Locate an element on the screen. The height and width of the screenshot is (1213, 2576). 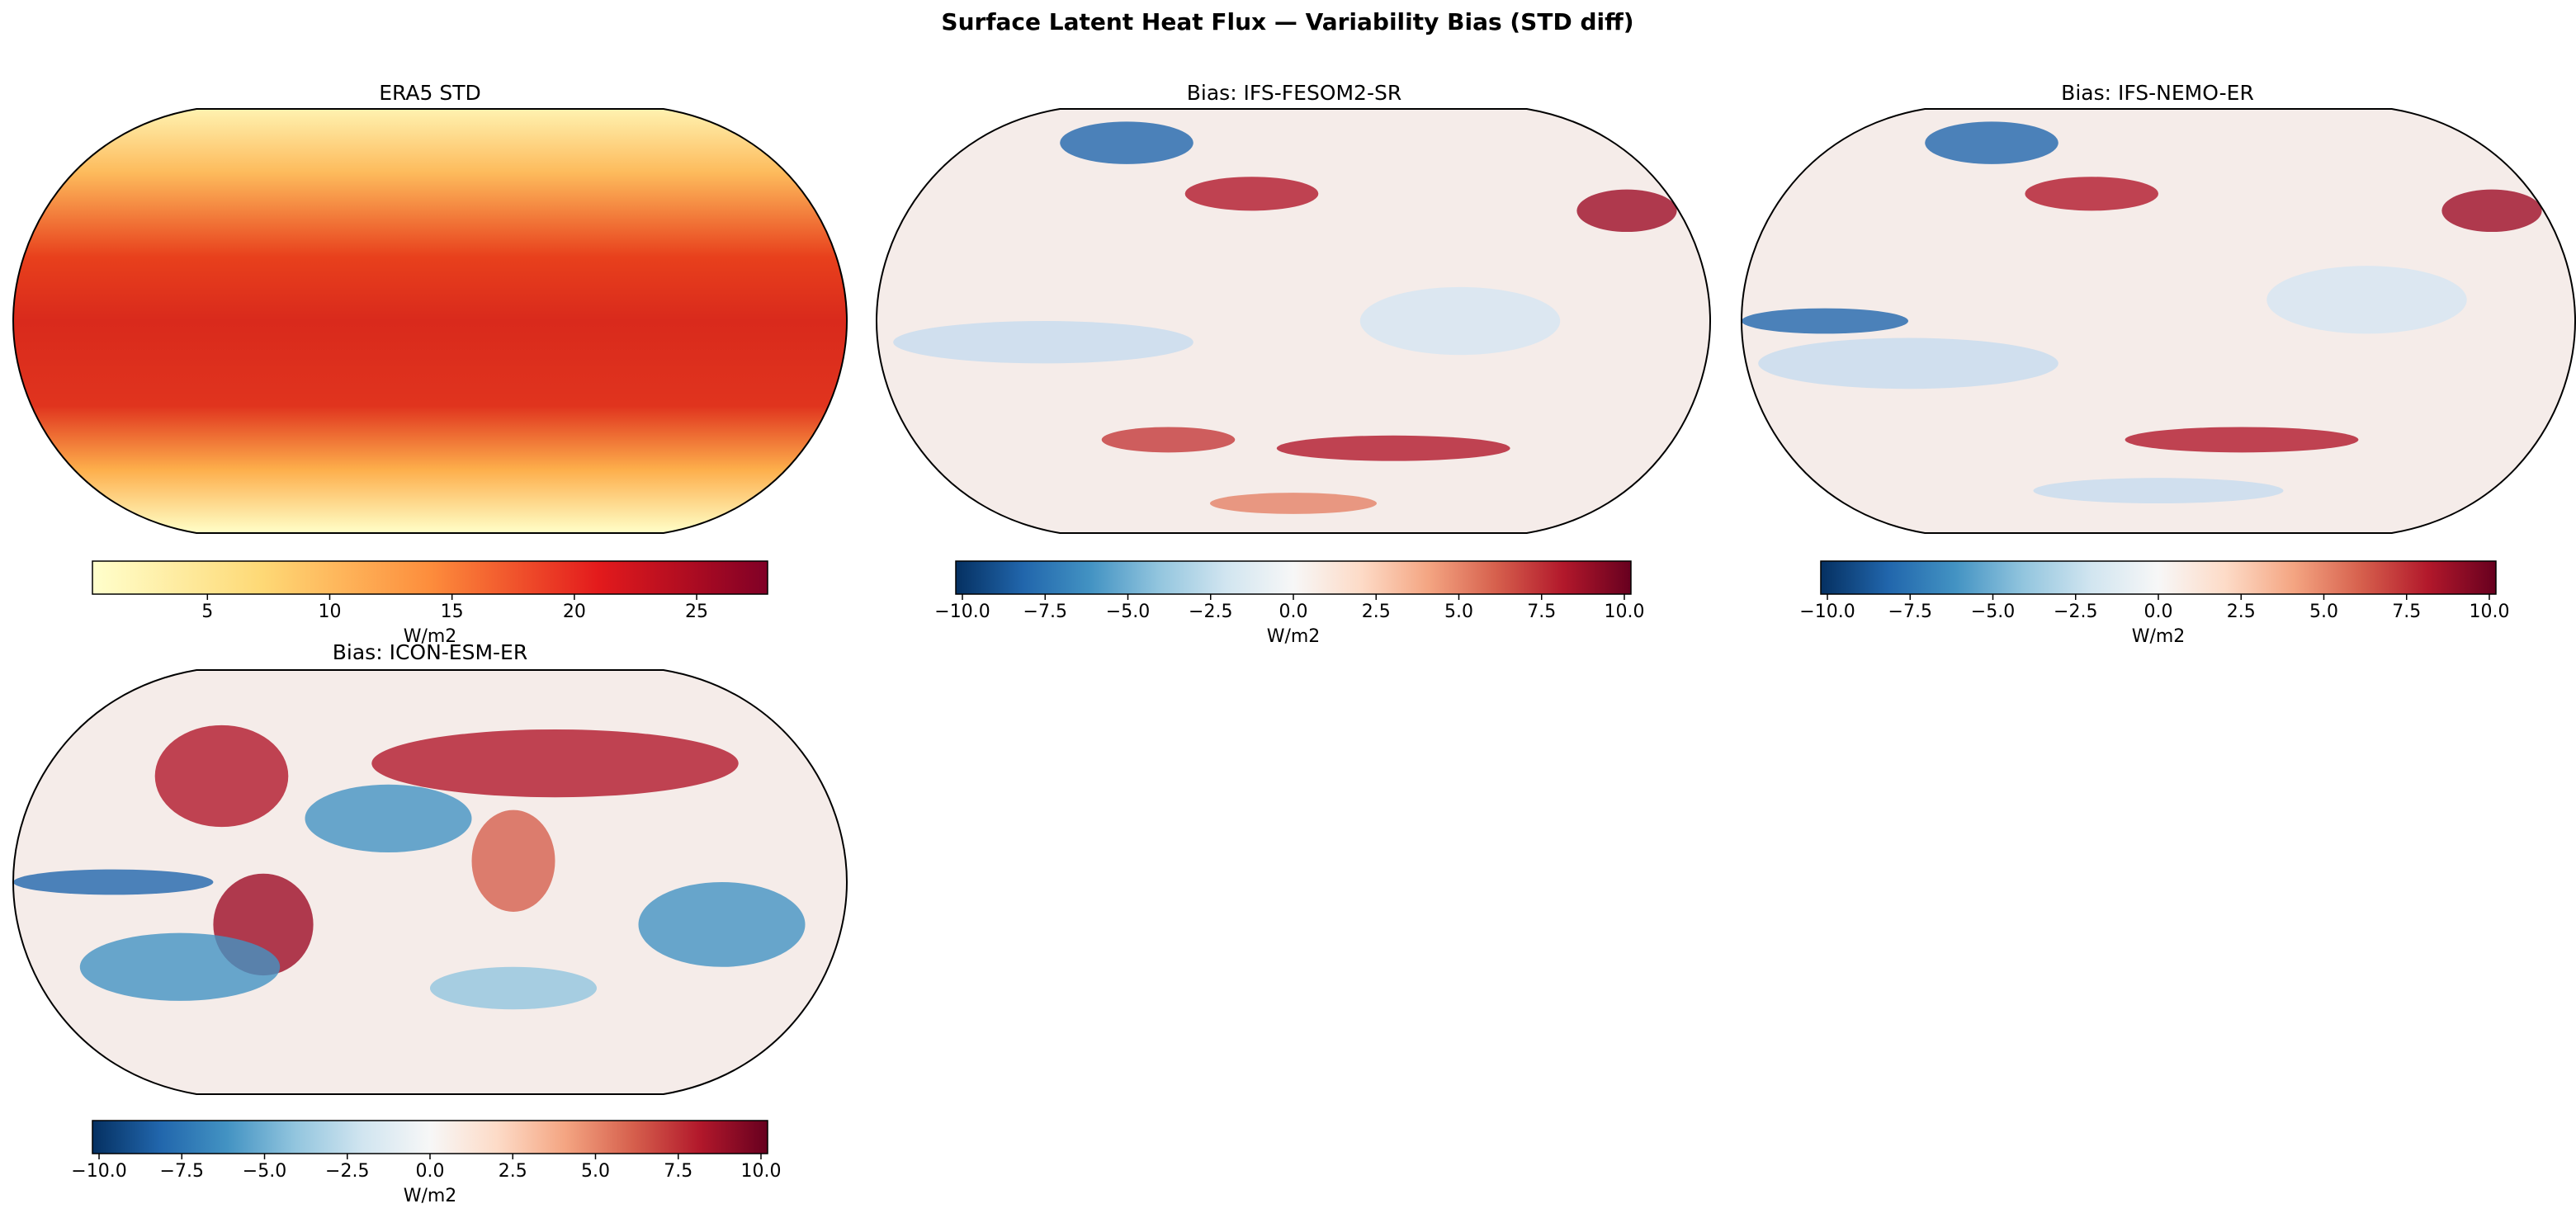
colorbar-tick-label: 25 is located at coordinates (696, 612).